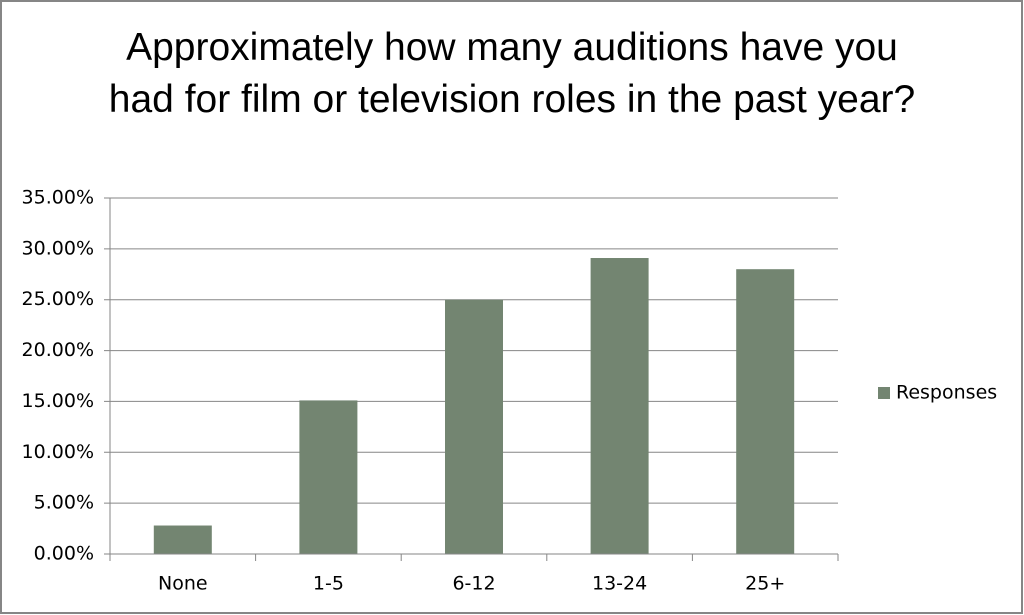 This screenshot has width=1024, height=615. What do you see at coordinates (58, 401) in the screenshot?
I see `y-tick-label: 15.00%` at bounding box center [58, 401].